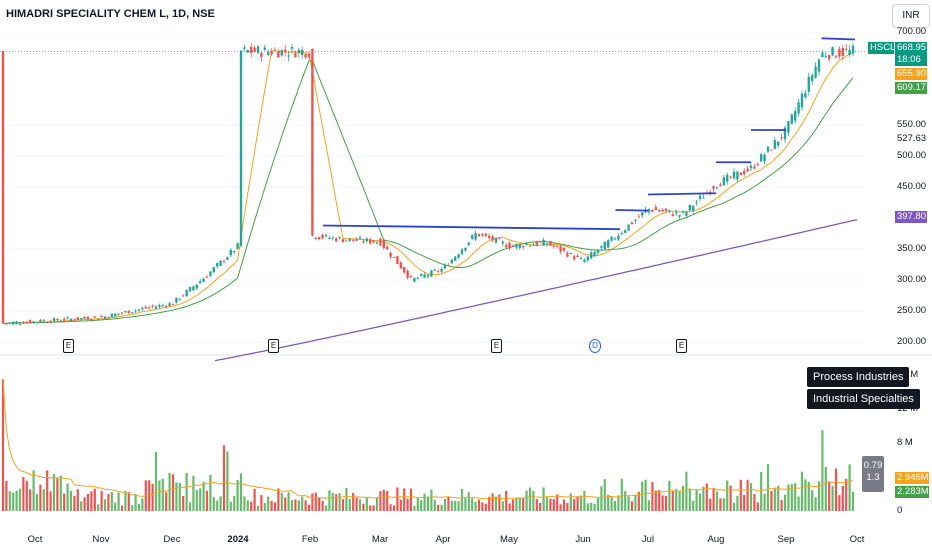 The height and width of the screenshot is (550, 932). What do you see at coordinates (882, 48) in the screenshot?
I see `symbol-tag: HSCL` at bounding box center [882, 48].